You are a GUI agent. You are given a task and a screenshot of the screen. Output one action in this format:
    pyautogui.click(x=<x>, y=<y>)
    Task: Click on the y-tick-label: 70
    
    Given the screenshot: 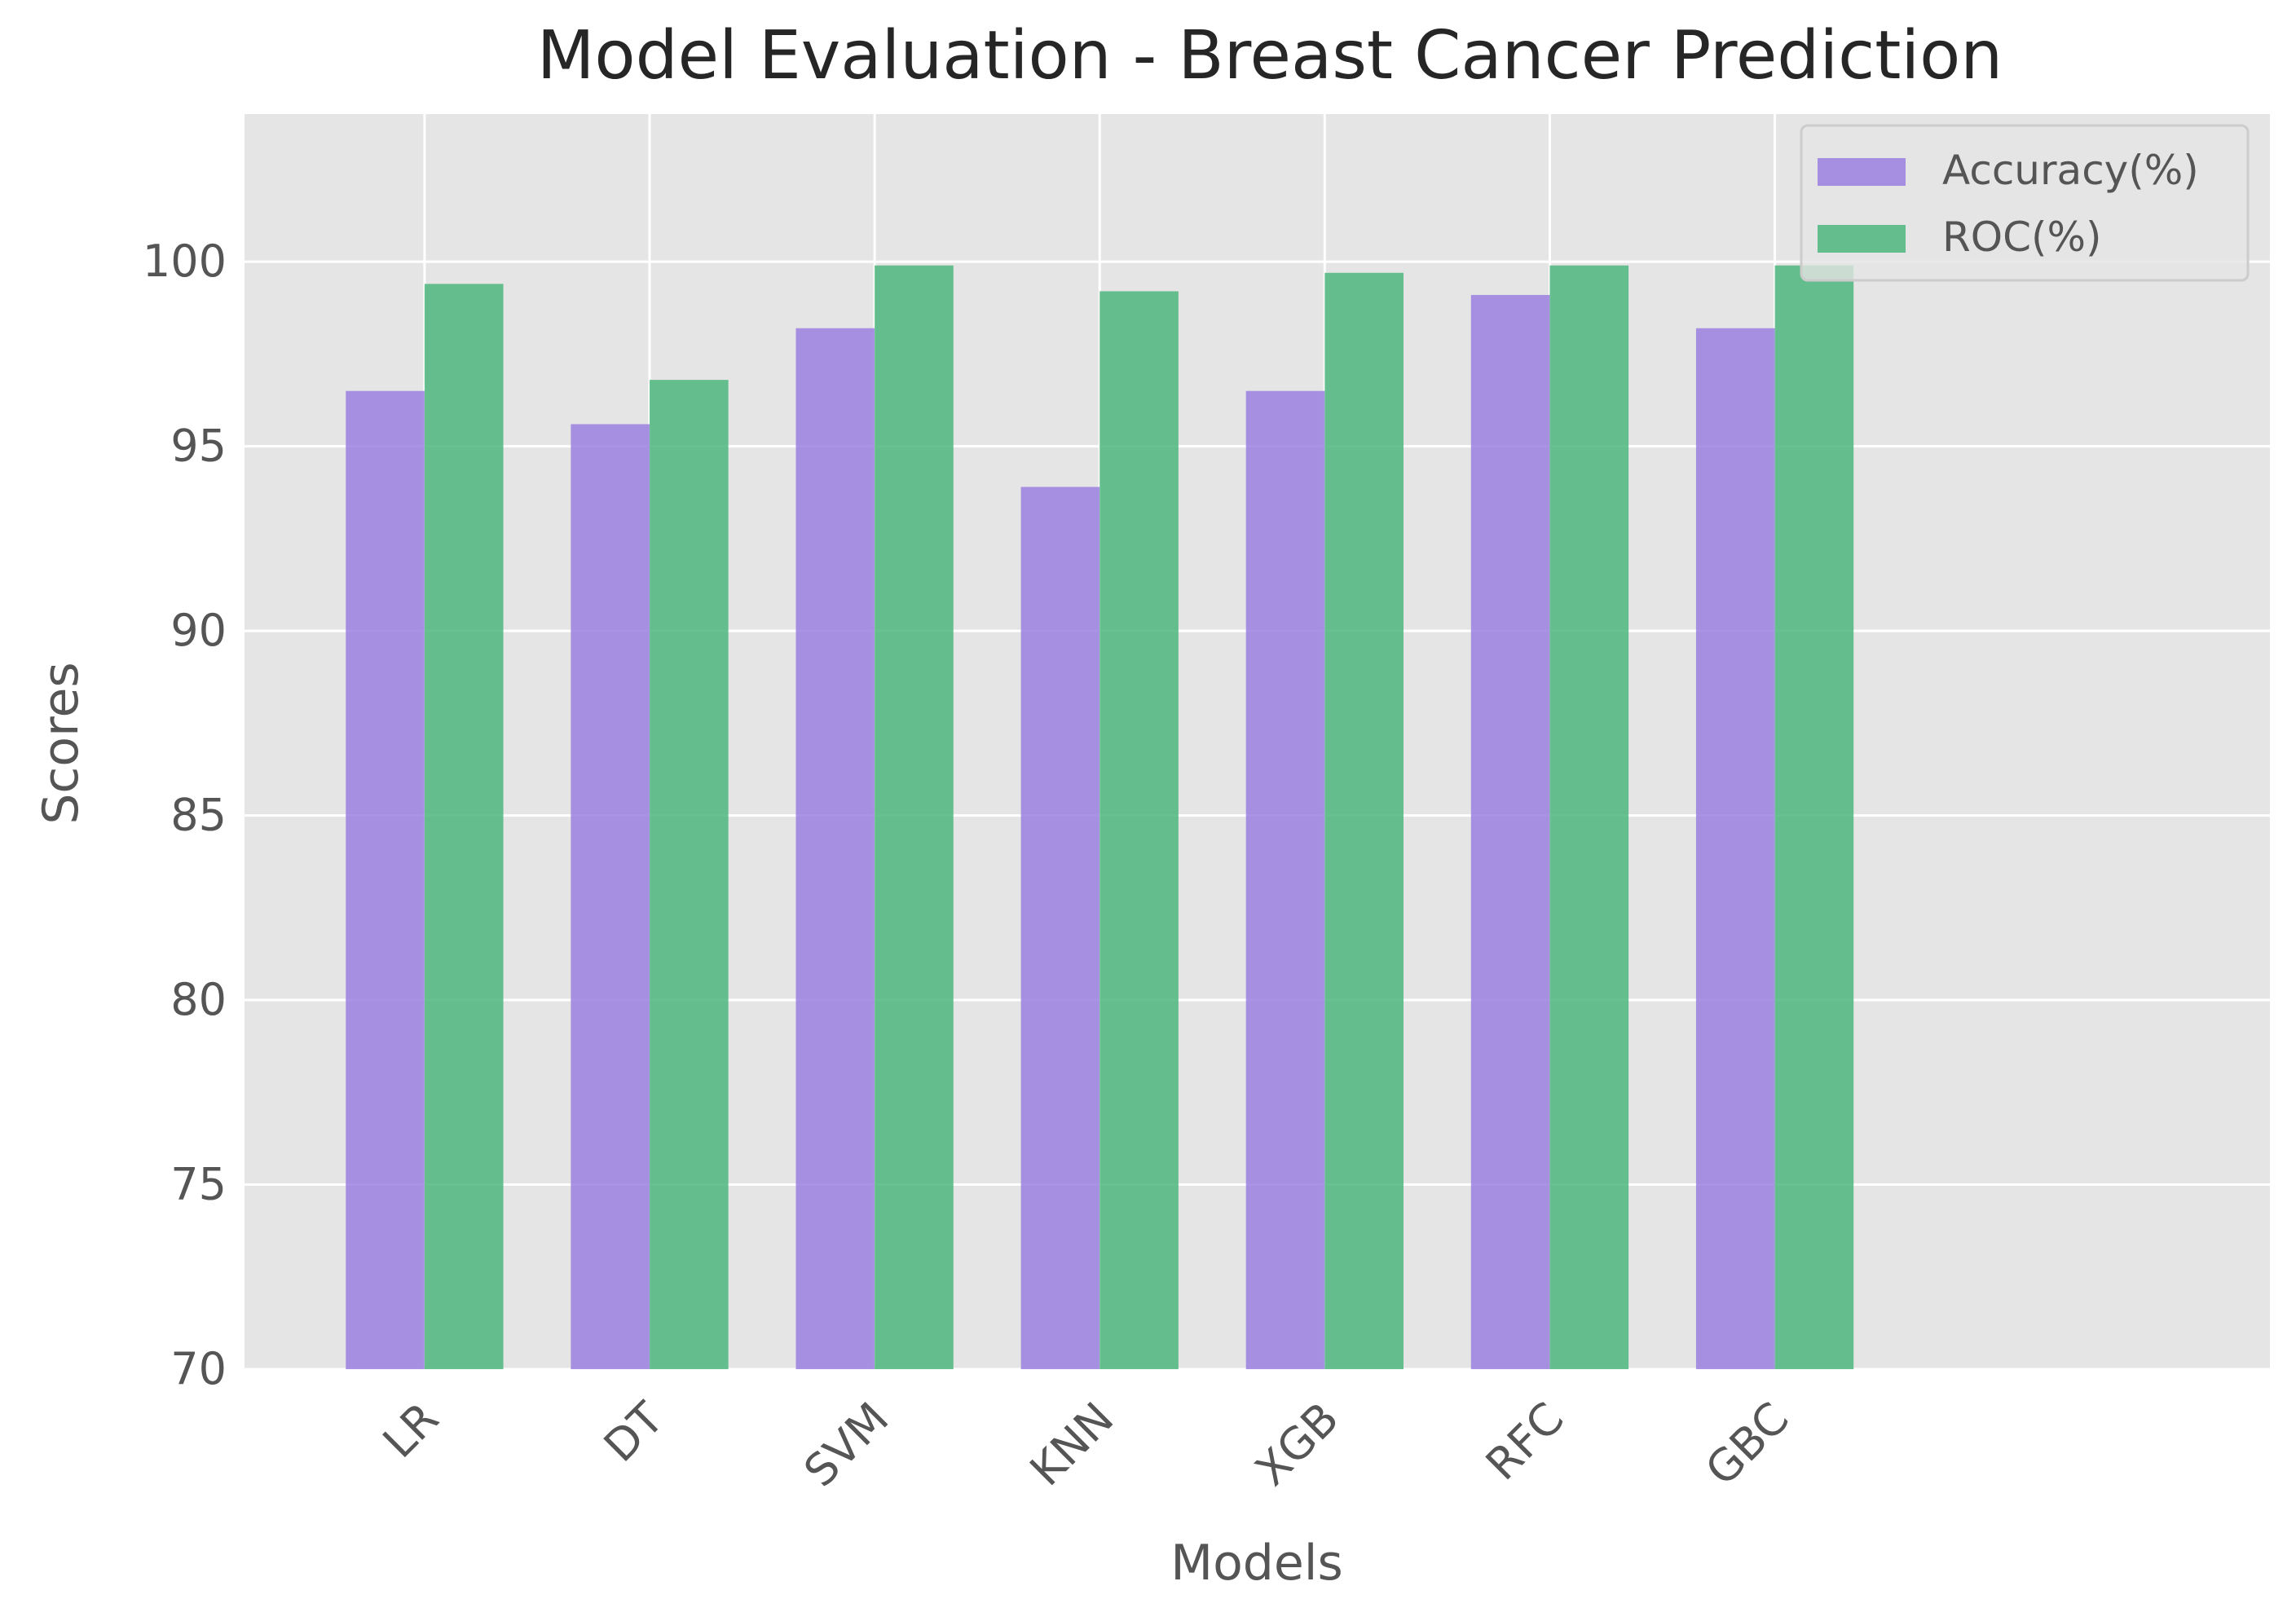 What is the action you would take?
    pyautogui.click(x=198, y=1368)
    